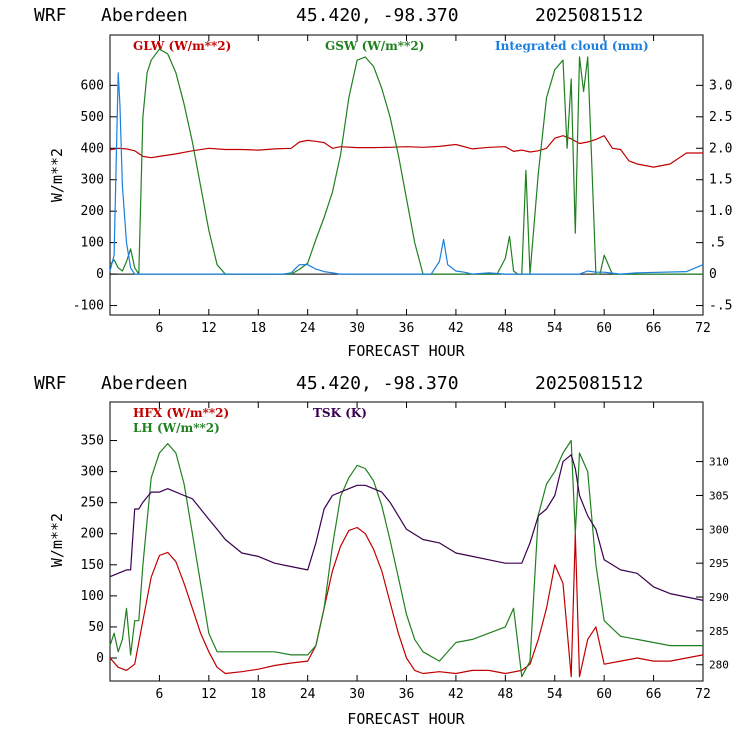 The image size is (740, 740). What do you see at coordinates (719, 563) in the screenshot?
I see `y2-tick-label: 295` at bounding box center [719, 563].